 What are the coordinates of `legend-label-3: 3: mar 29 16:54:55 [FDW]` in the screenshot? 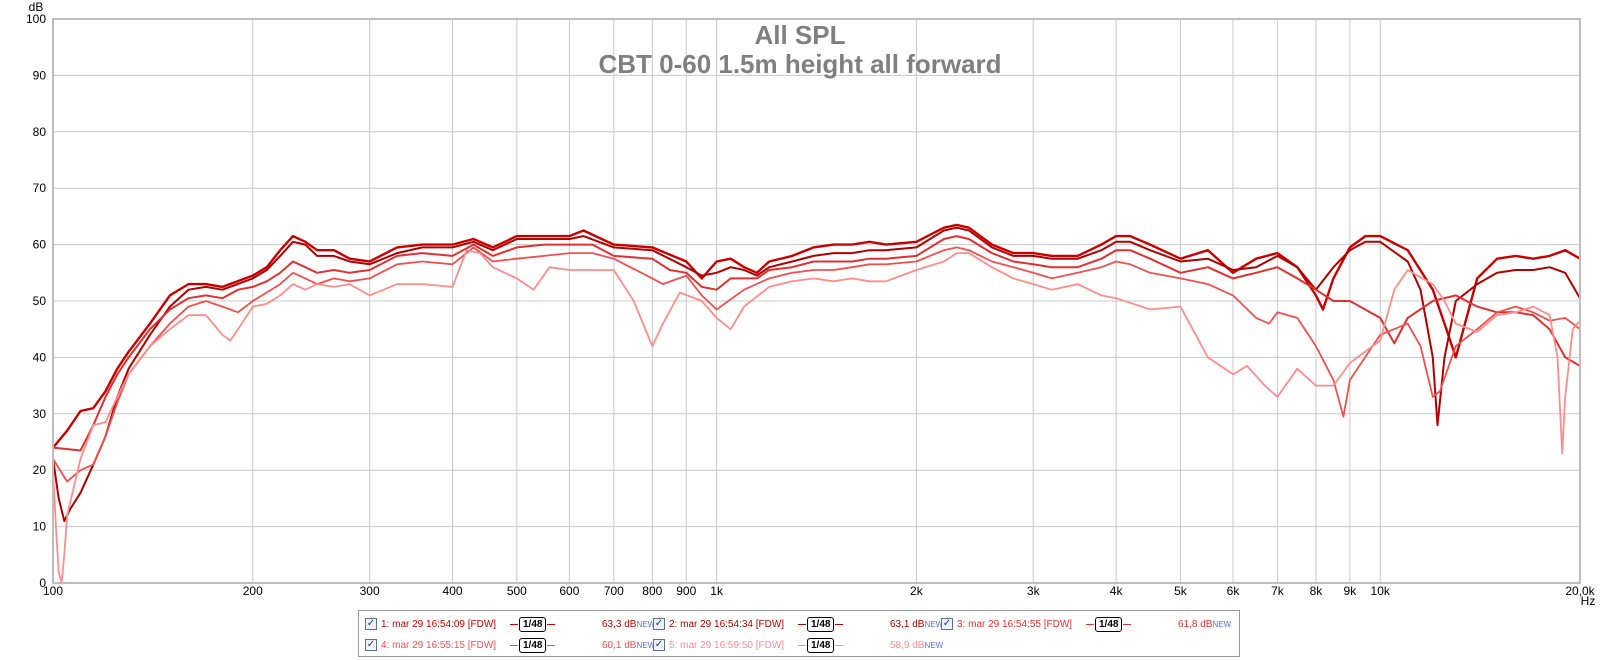 It's located at (1015, 624).